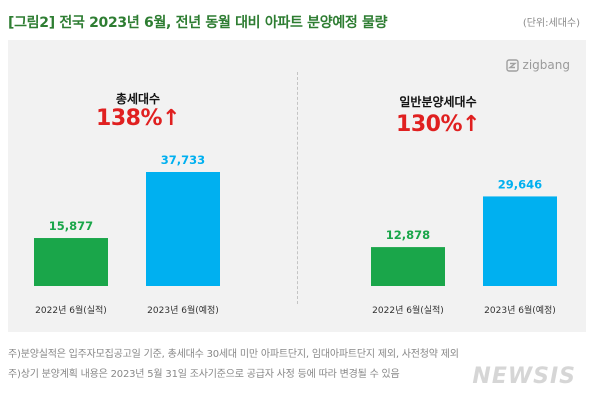  What do you see at coordinates (438, 102) in the screenshot?
I see `group-title-general: 일반분양세대수` at bounding box center [438, 102].